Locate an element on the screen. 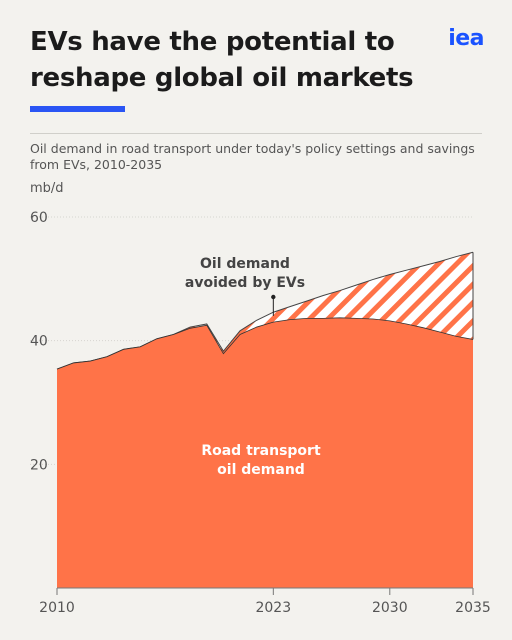 Image resolution: width=512 pixels, height=640 pixels. x-tick-label: 2035 is located at coordinates (473, 608).